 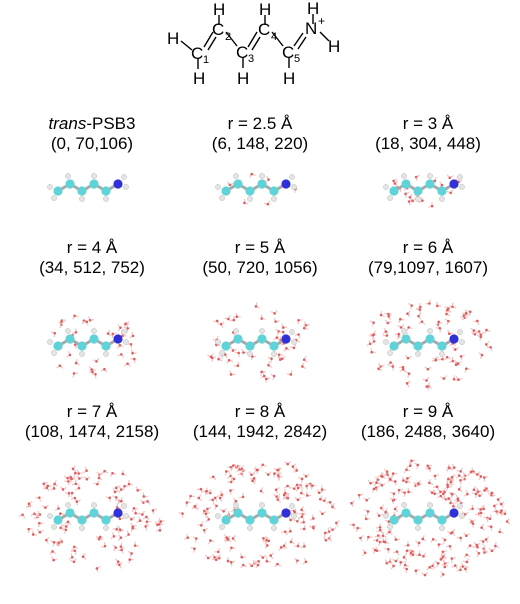 What do you see at coordinates (243, 78) in the screenshot?
I see `atom-h-c3: H` at bounding box center [243, 78].